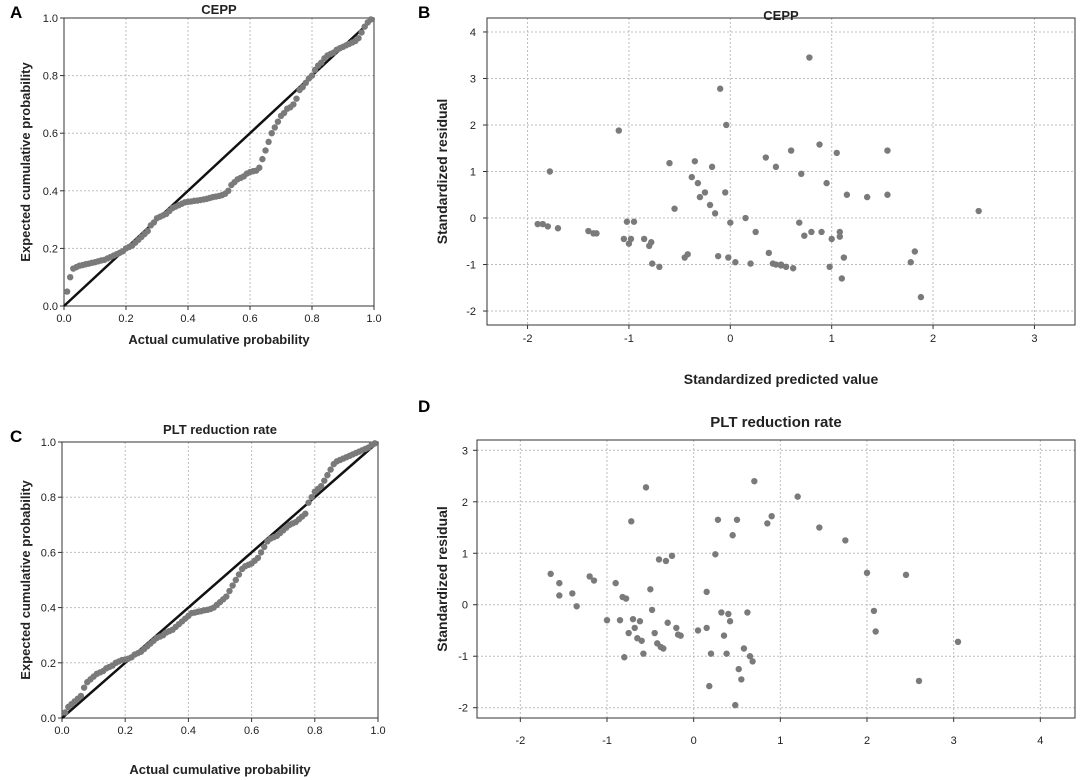 Image resolution: width=1084 pixels, height=780 pixels. Describe the element at coordinates (61, 731) in the screenshot. I see `x-tick-label: 0.0` at that location.